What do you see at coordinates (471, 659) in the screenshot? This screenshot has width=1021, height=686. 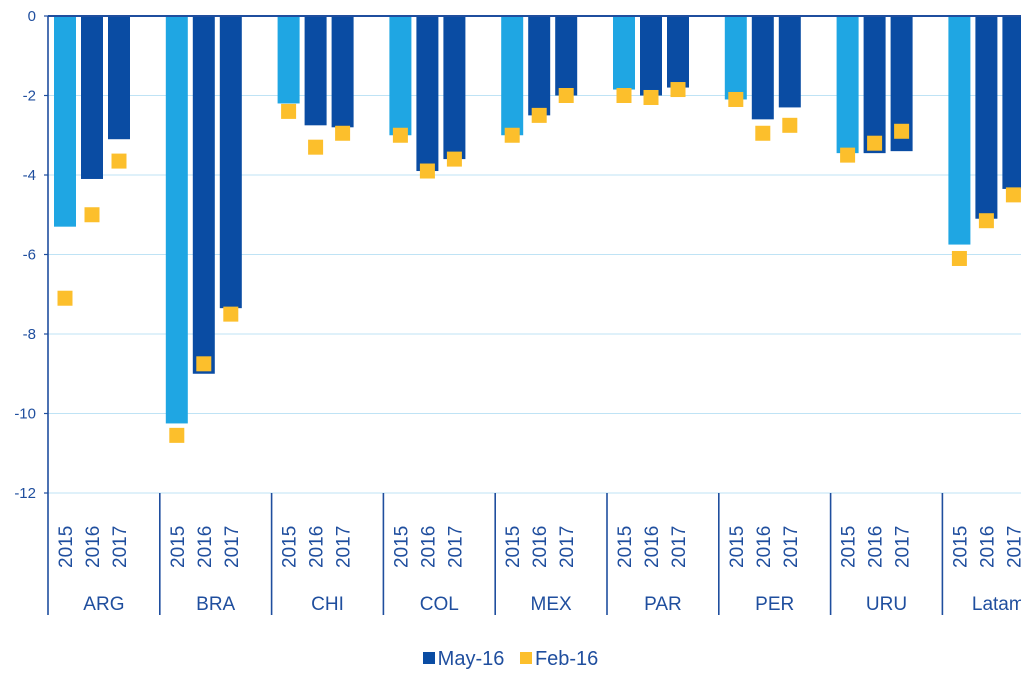 I see `legend-label-may16: May-16` at bounding box center [471, 659].